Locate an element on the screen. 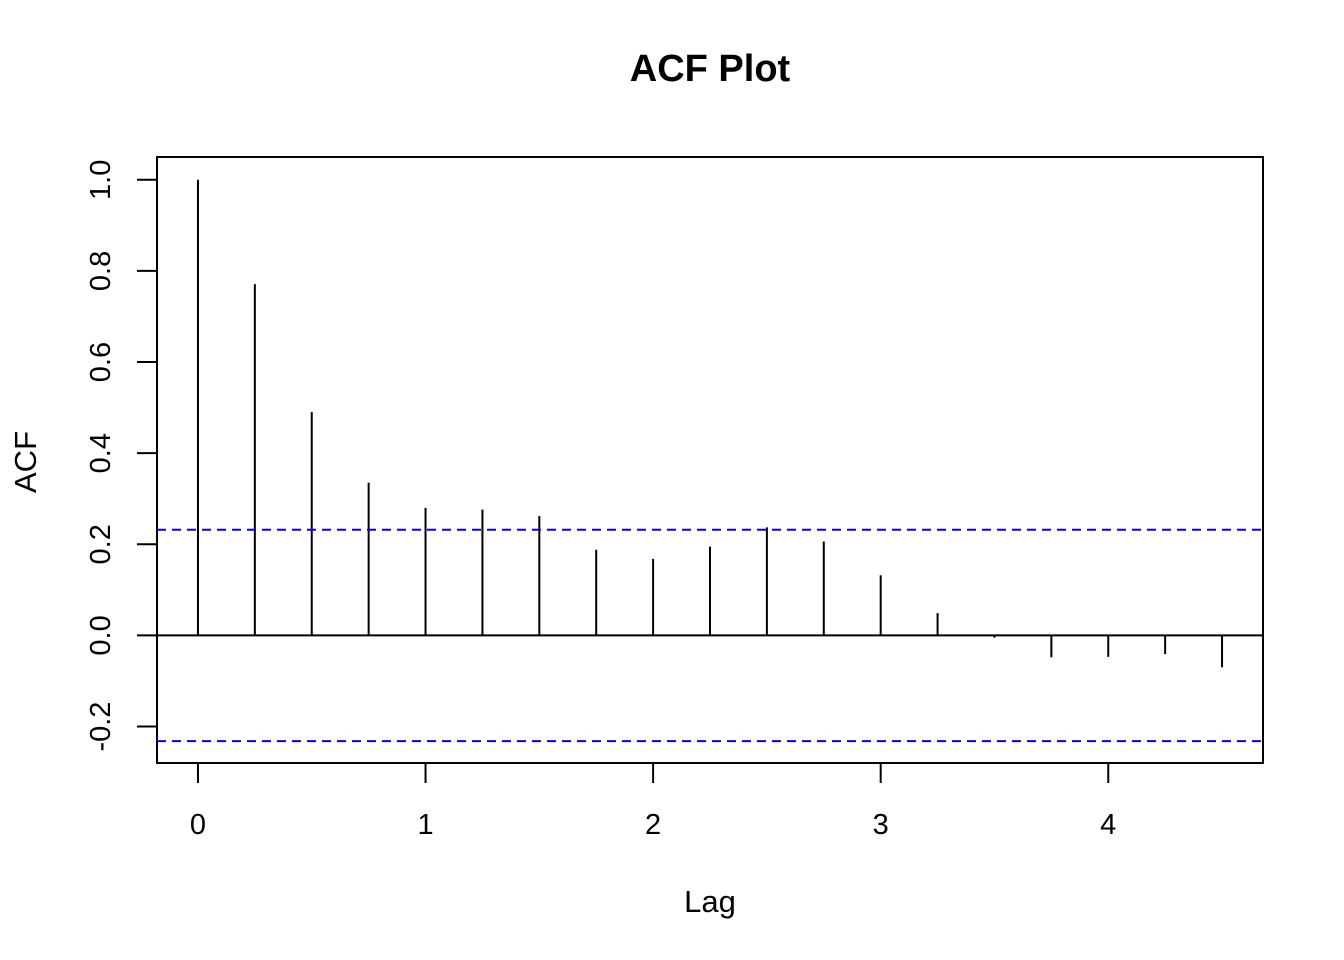  y-tick-label: 0.6 is located at coordinates (101, 362).